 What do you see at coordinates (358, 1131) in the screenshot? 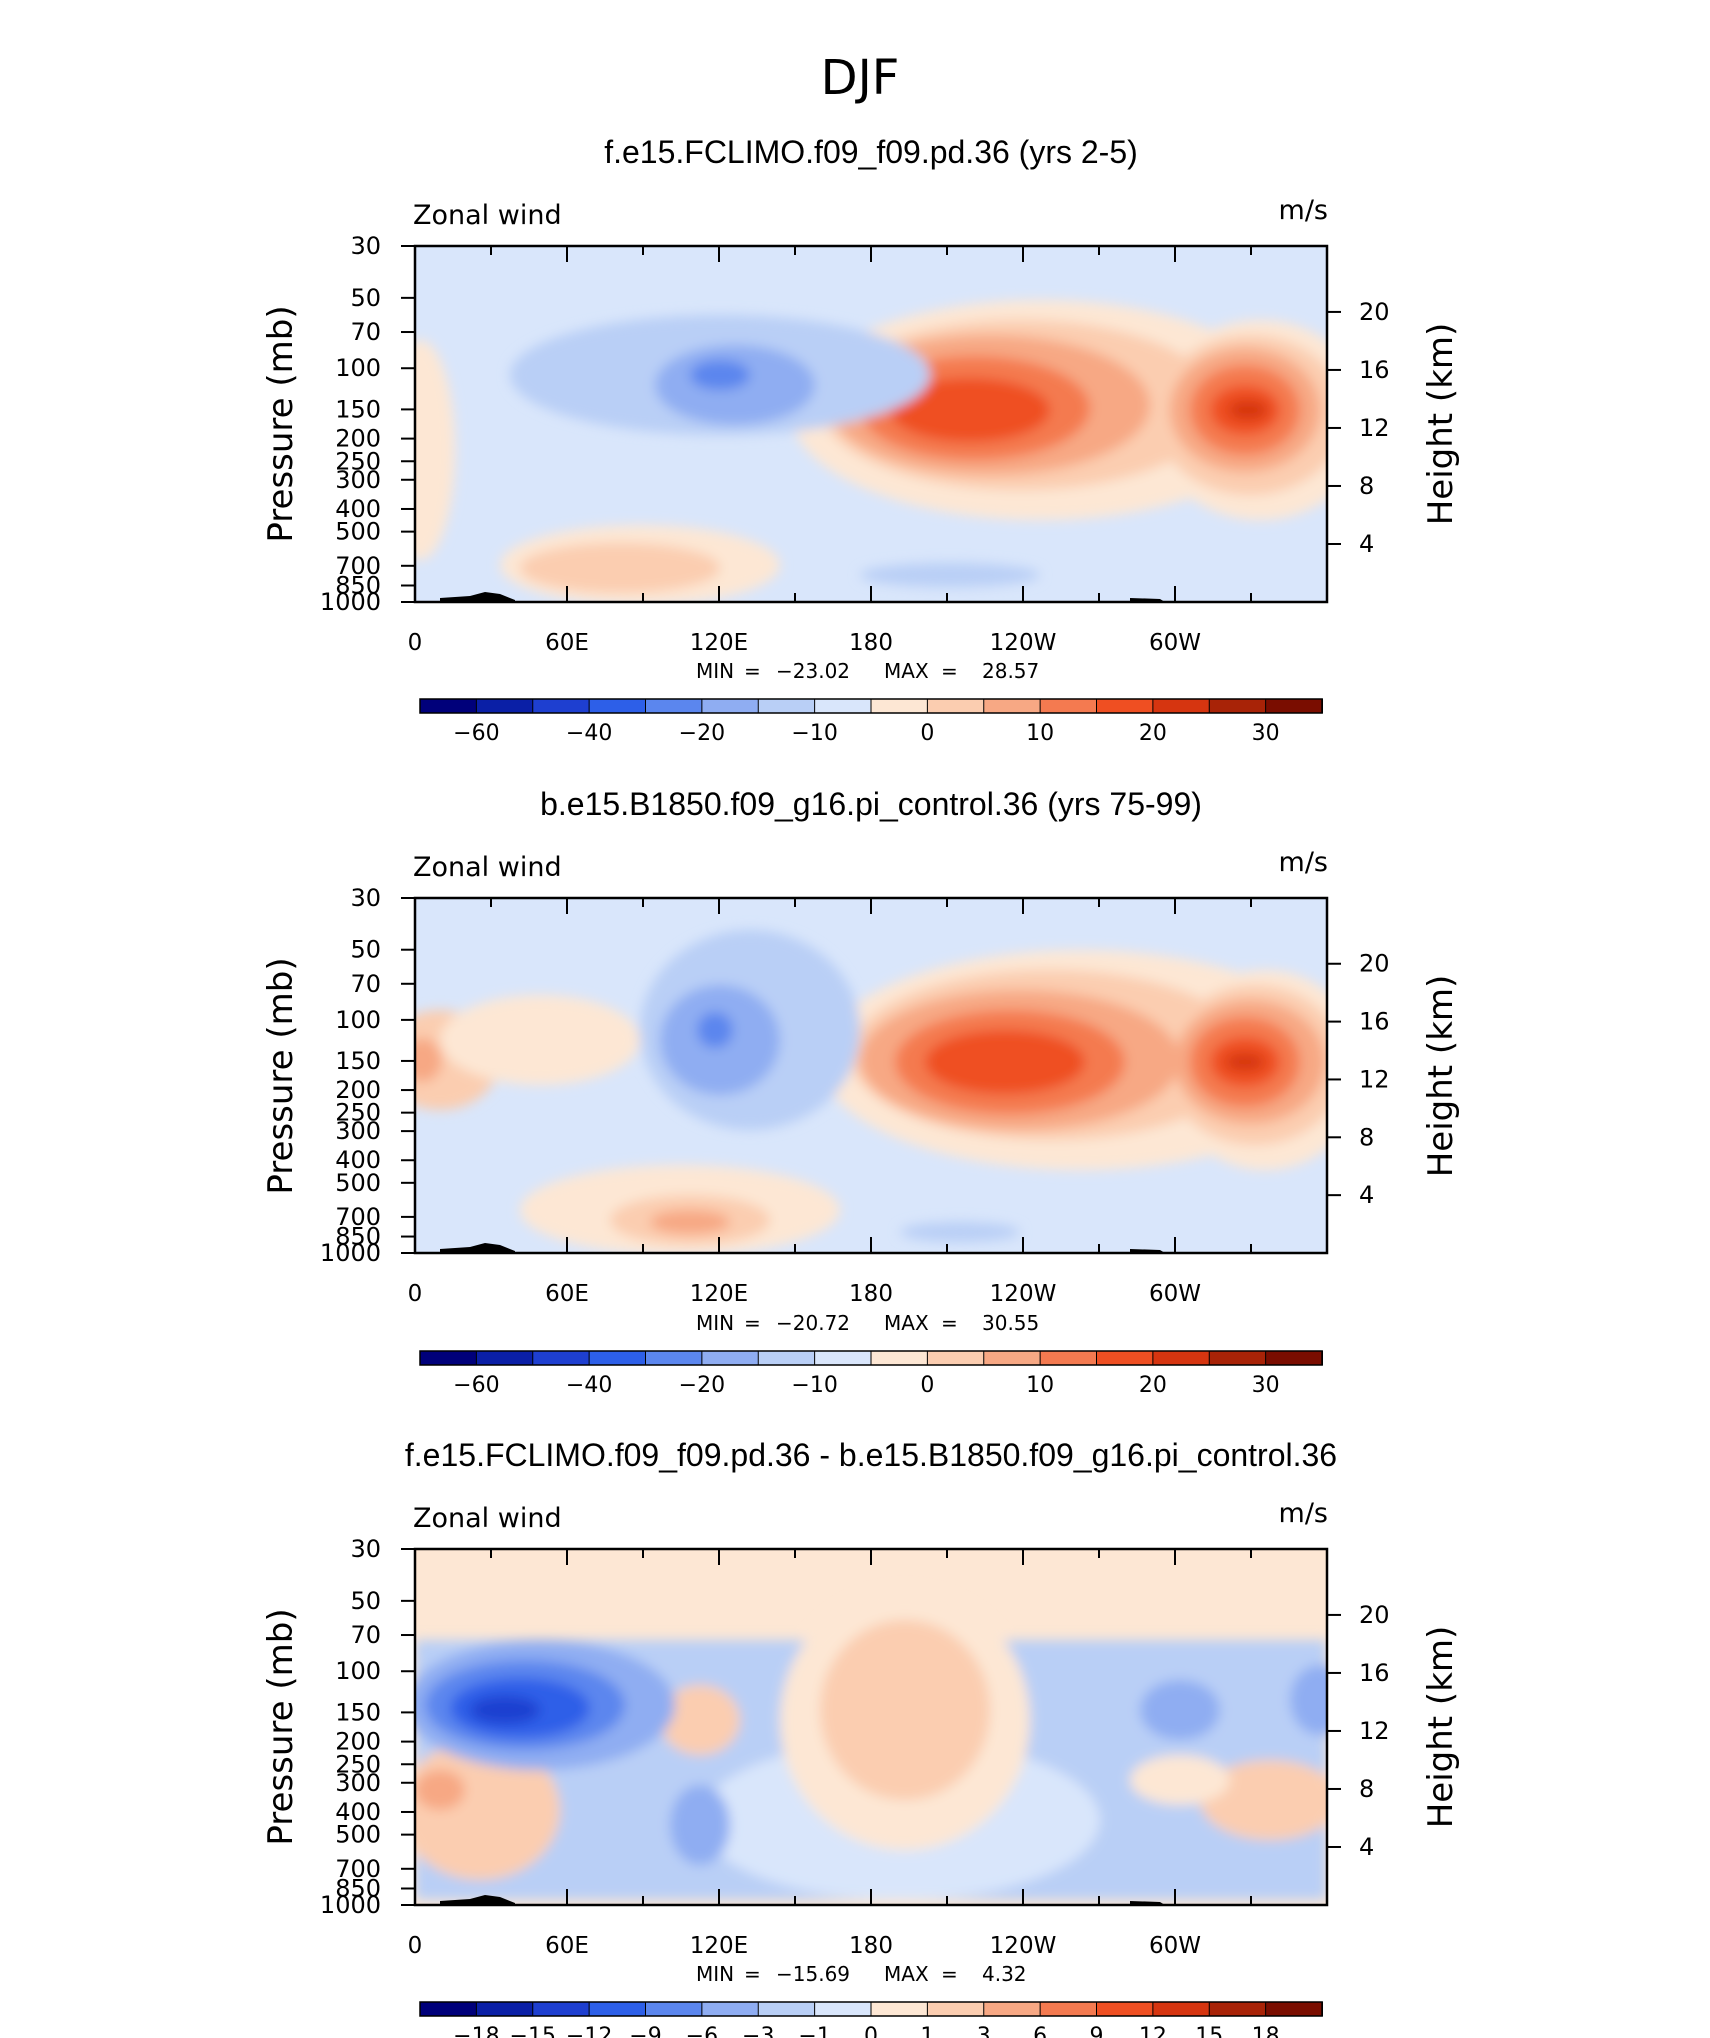
I see `y-tick-label: 300` at bounding box center [358, 1131].